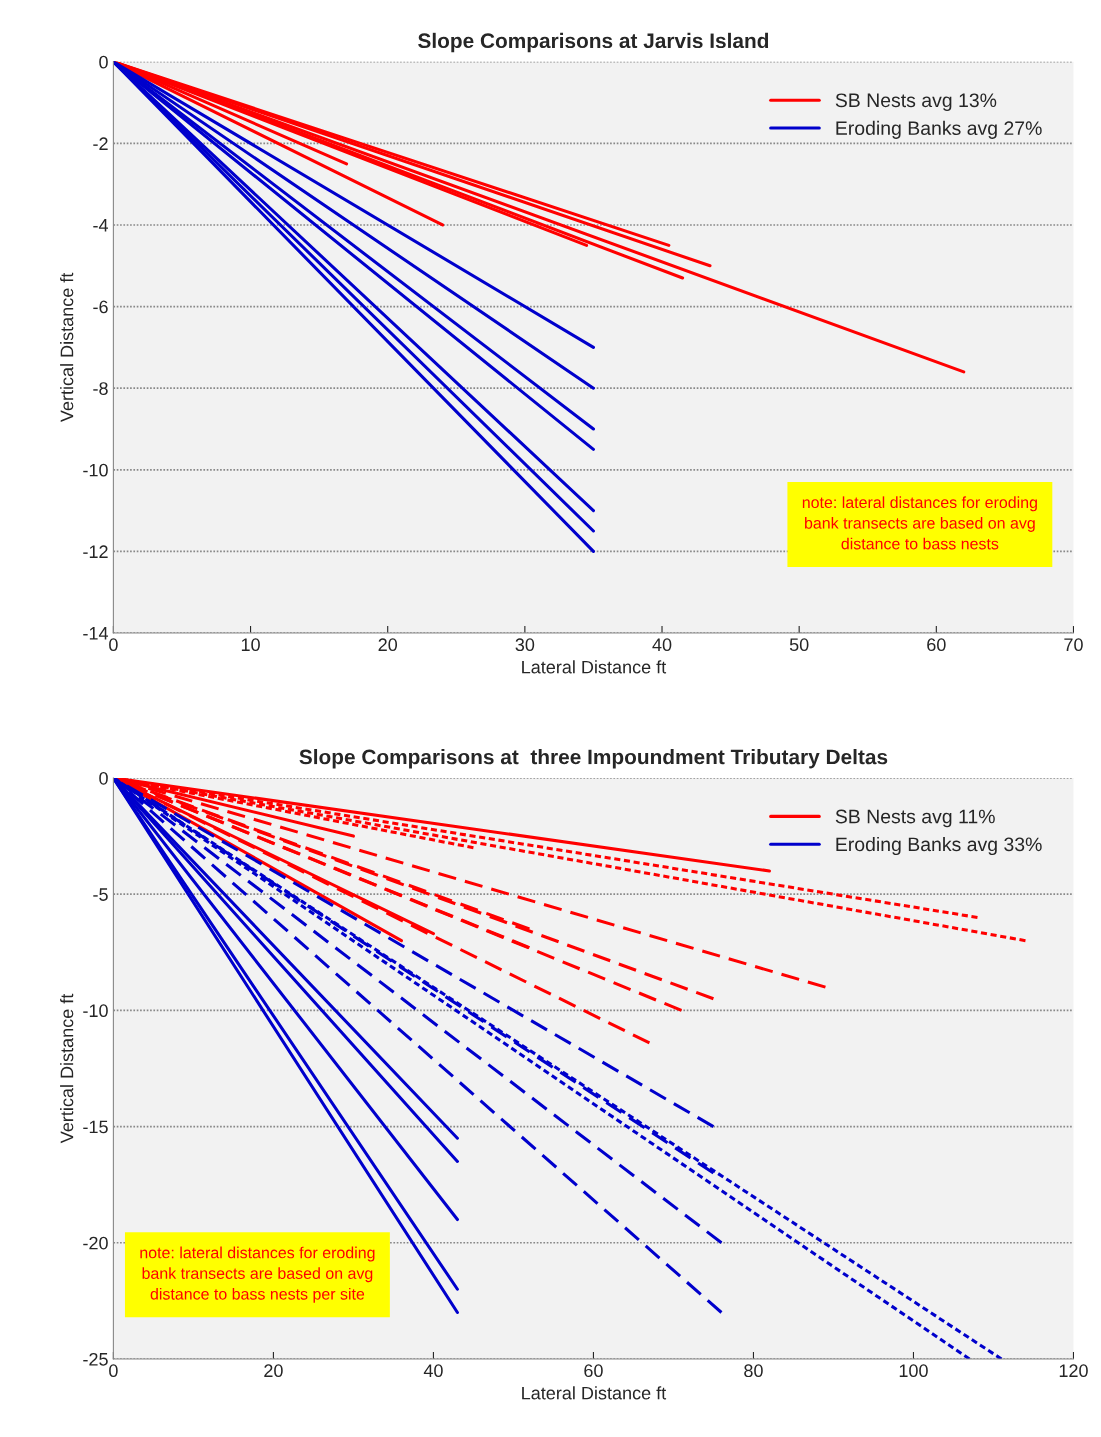 The height and width of the screenshot is (1437, 1101). What do you see at coordinates (525, 645) in the screenshot?
I see `x-tick-label: 30` at bounding box center [525, 645].